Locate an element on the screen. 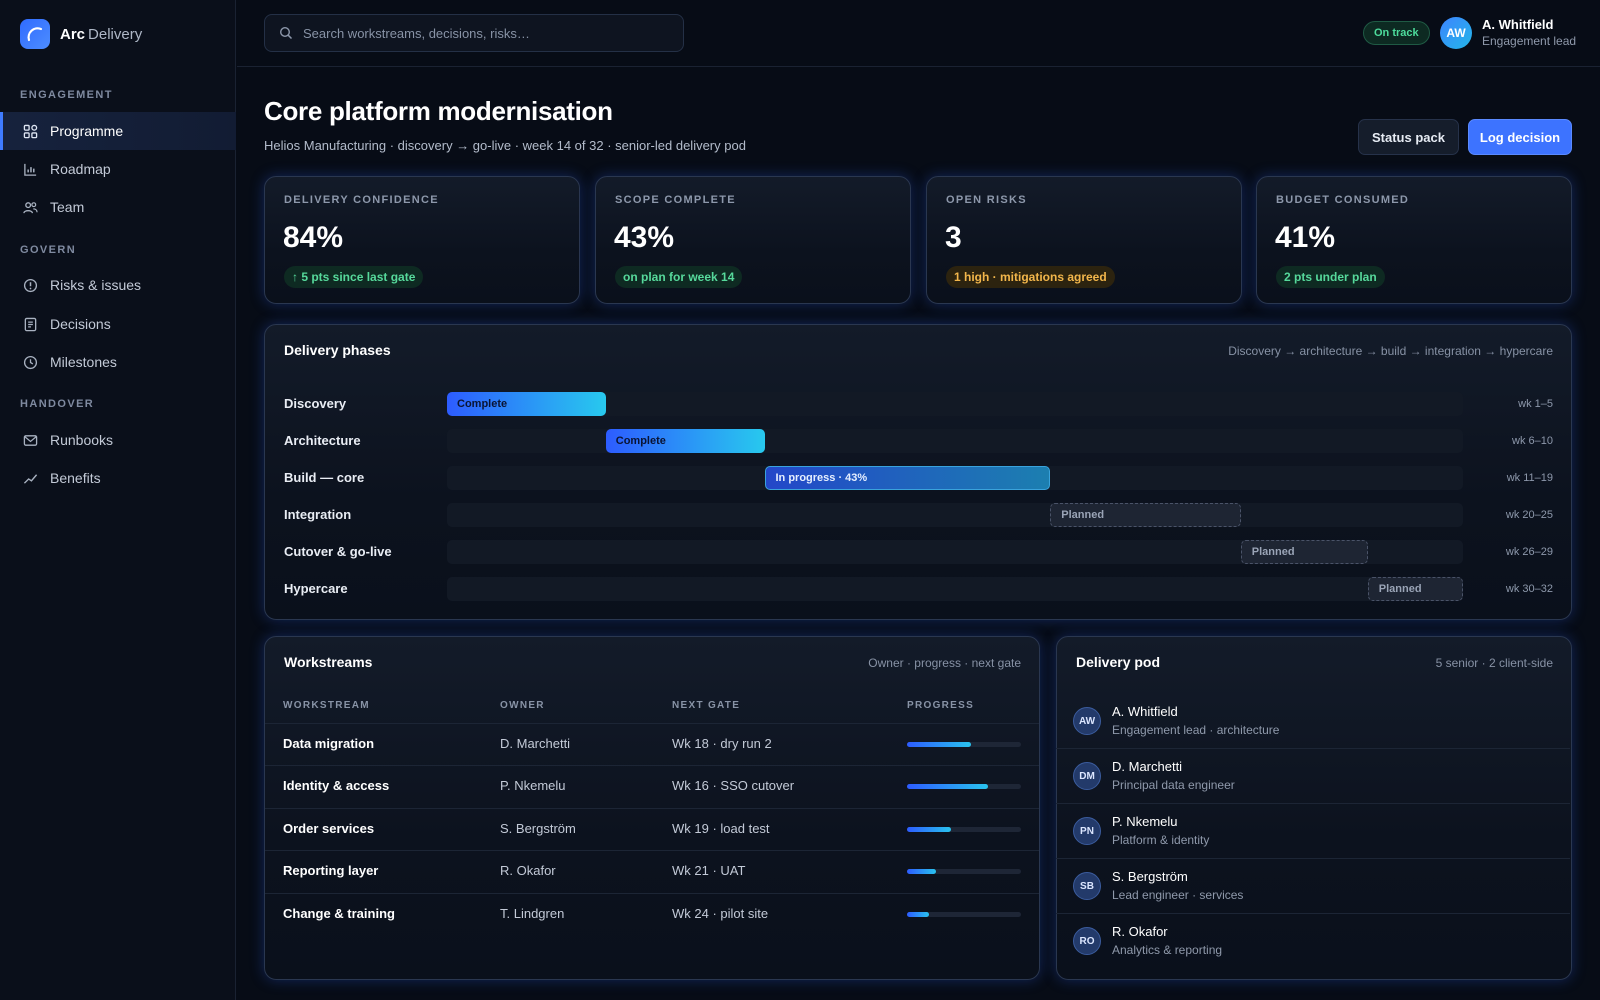 The height and width of the screenshot is (1000, 1600). sidebar-item-risks-issues: Risks & issues is located at coordinates (118, 285).